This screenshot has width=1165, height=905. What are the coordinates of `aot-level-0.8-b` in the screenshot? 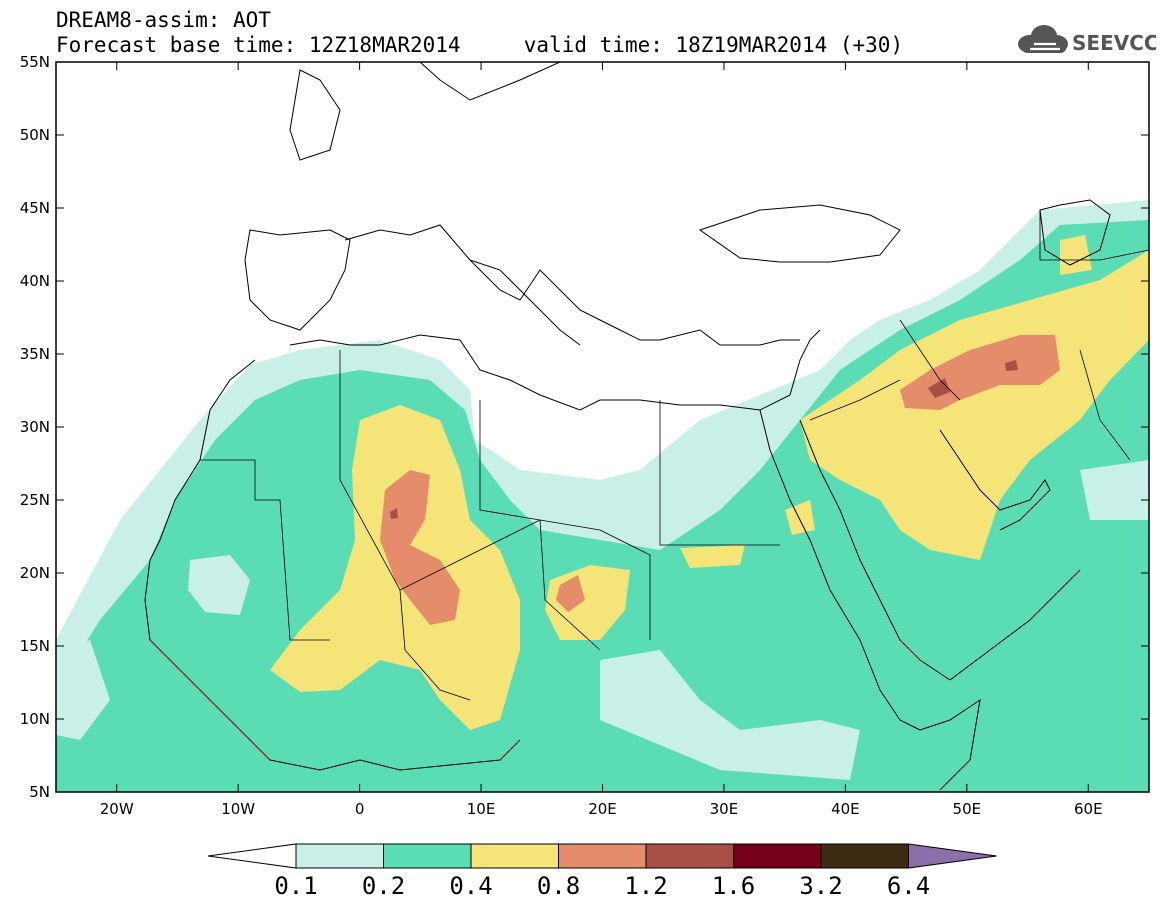 It's located at (570, 593).